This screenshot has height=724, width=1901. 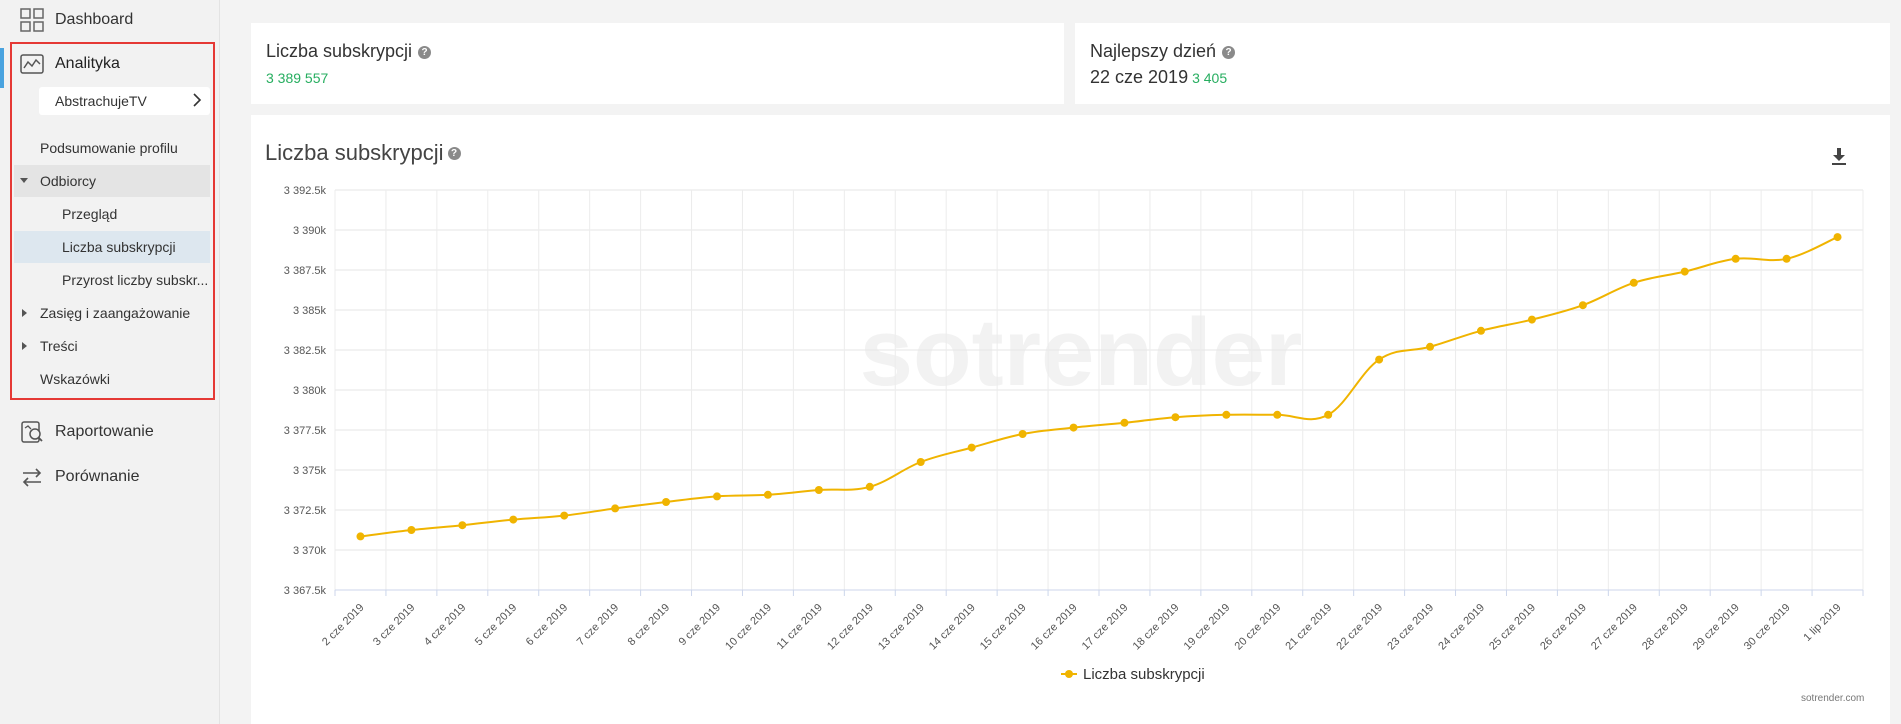 I want to click on nav-porownanie-label: Porównanie, so click(x=97, y=476).